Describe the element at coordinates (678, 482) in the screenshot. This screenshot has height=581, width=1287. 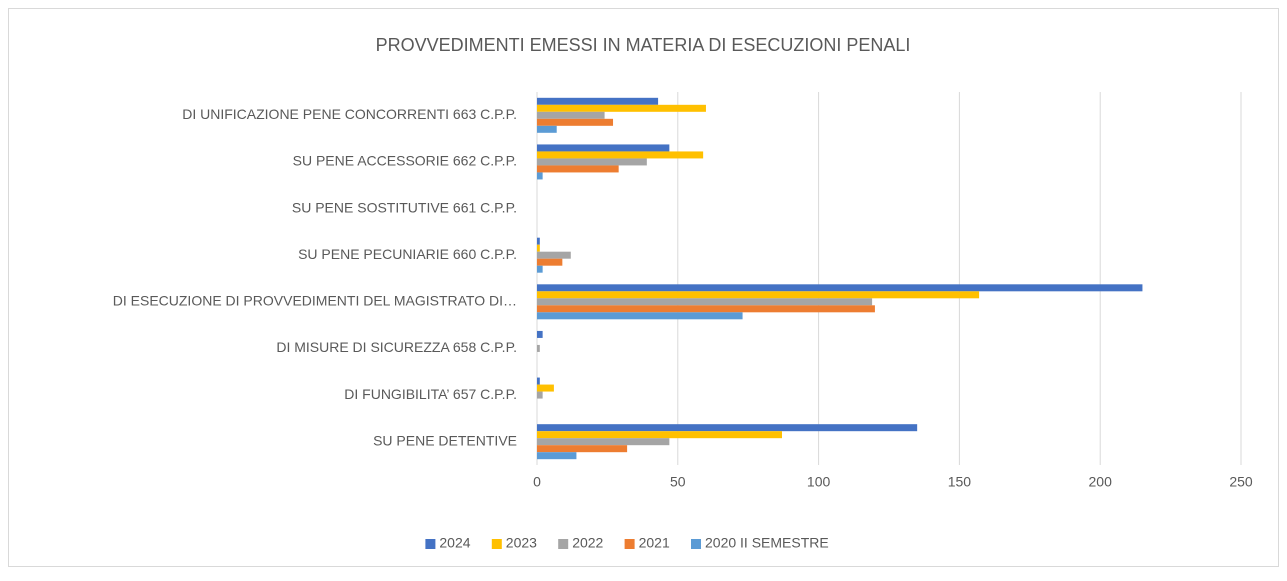
I see `x-tick-label: 50` at that location.